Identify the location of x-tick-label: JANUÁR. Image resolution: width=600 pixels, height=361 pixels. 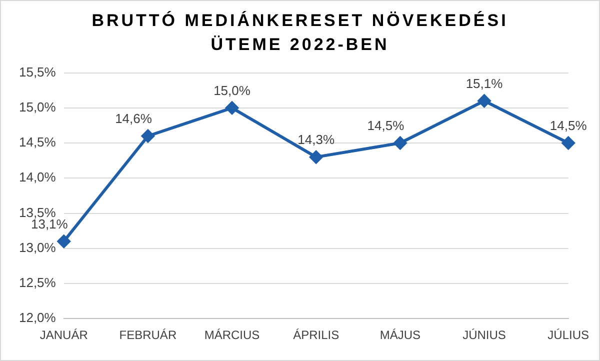
(64, 335).